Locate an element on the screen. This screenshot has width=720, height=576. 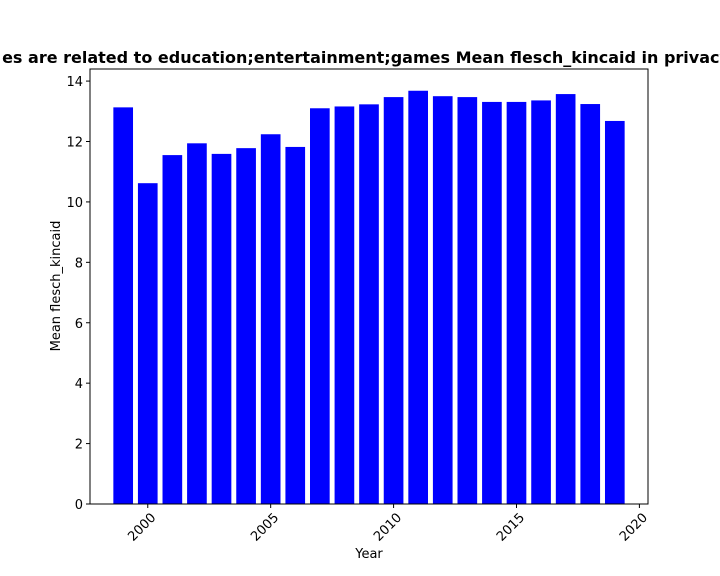
y-tick-label-10: 10 is located at coordinates (74, 203).